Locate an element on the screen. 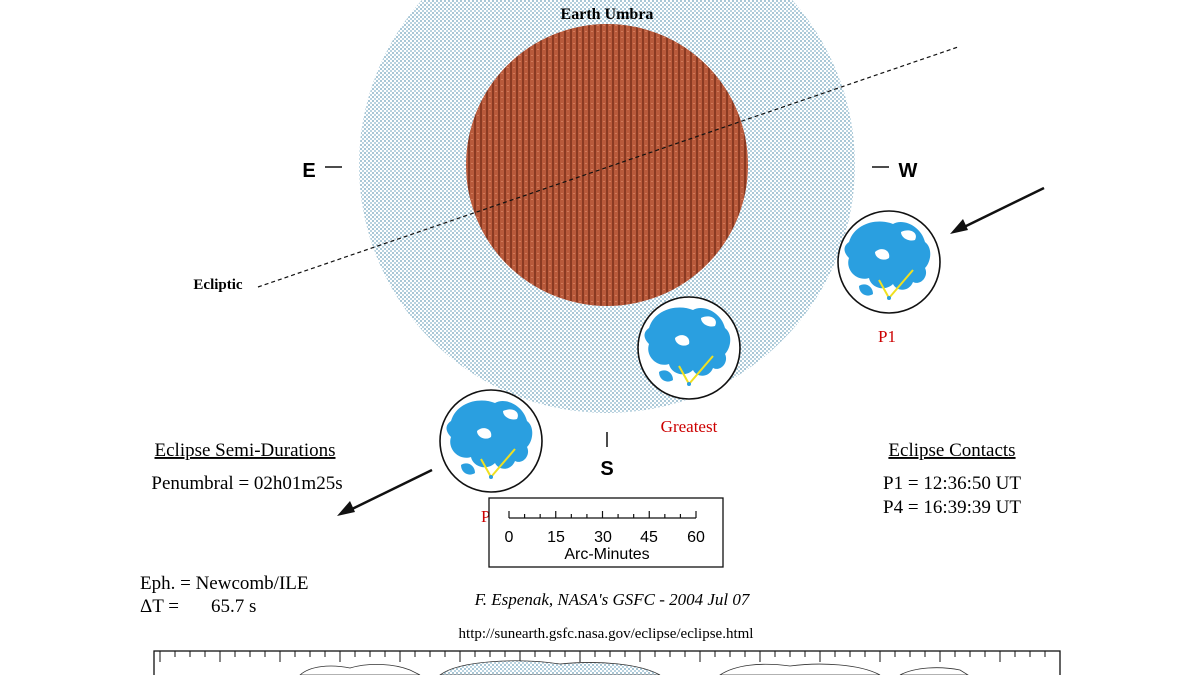 The height and width of the screenshot is (675, 1200). ecliptic-label: Ecliptic is located at coordinates (218, 285).